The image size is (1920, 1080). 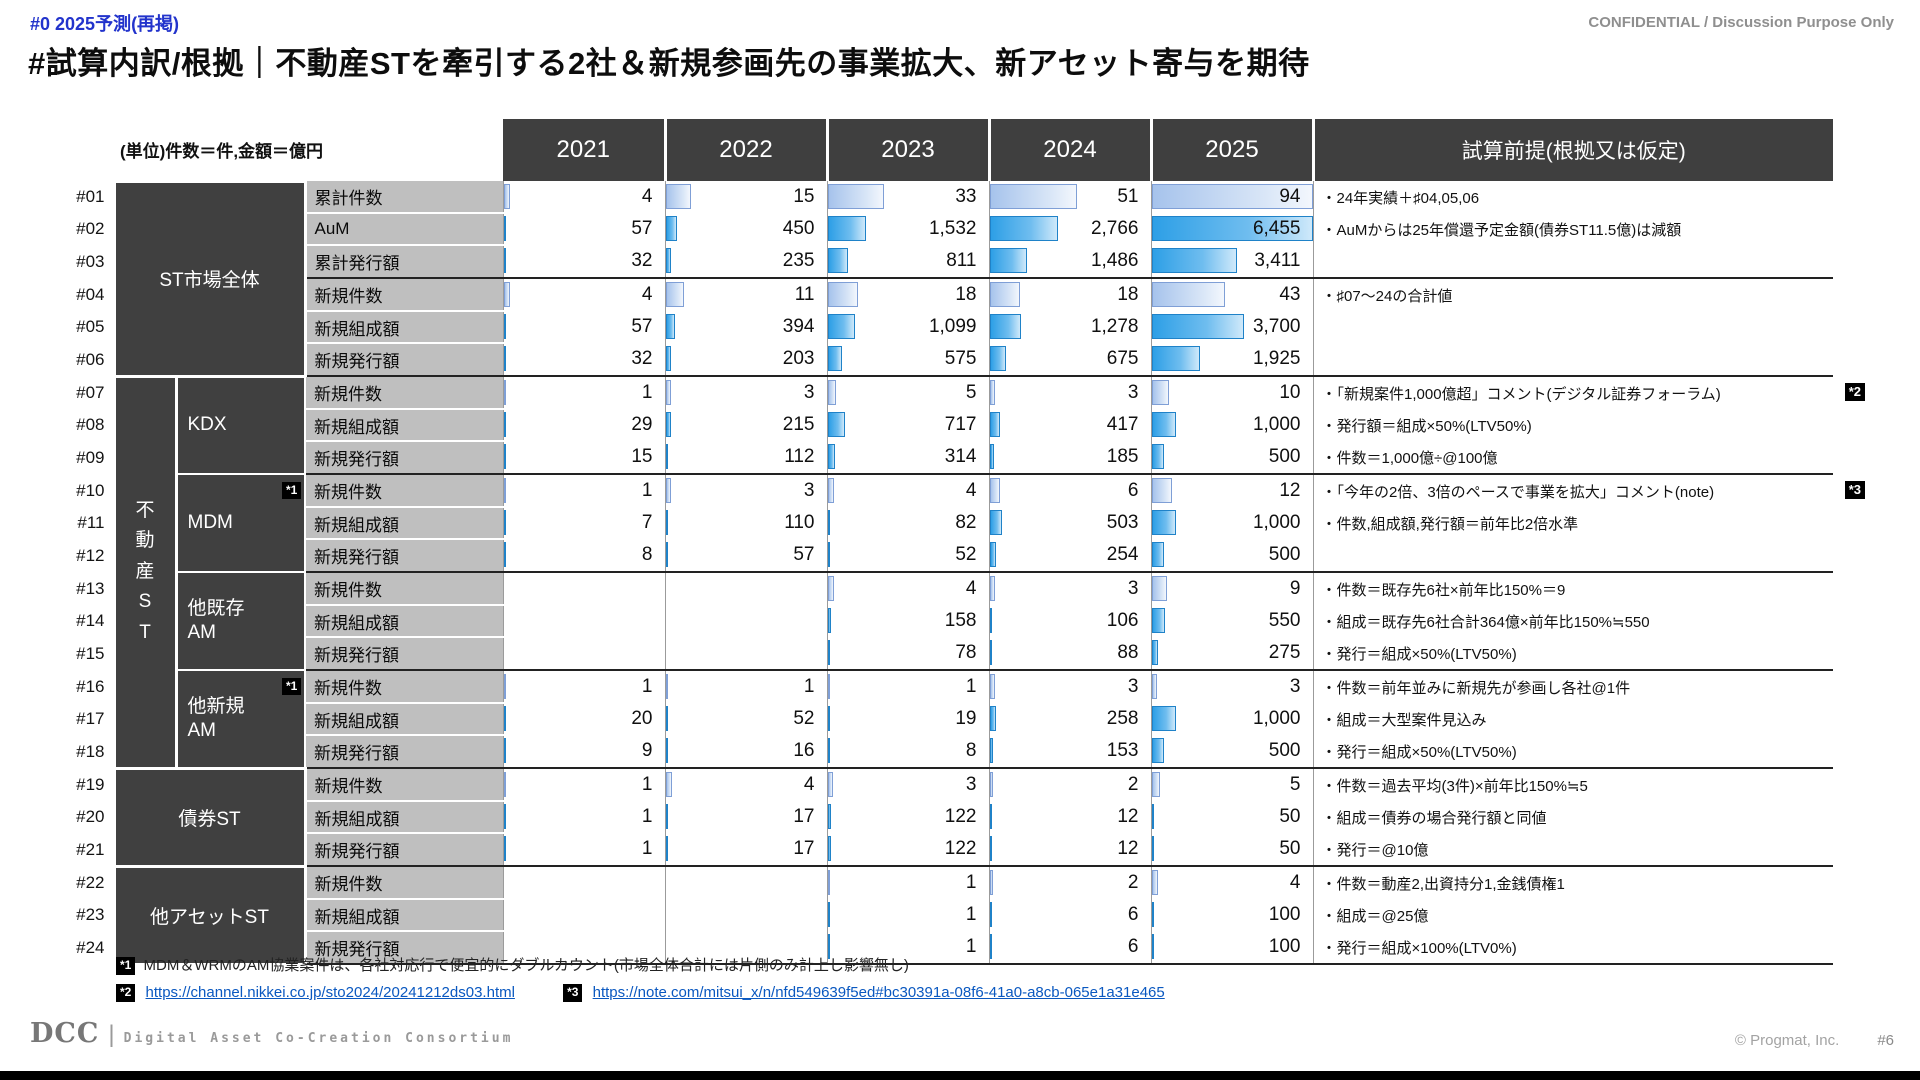 I want to click on row-number: #12, so click(x=90, y=555).